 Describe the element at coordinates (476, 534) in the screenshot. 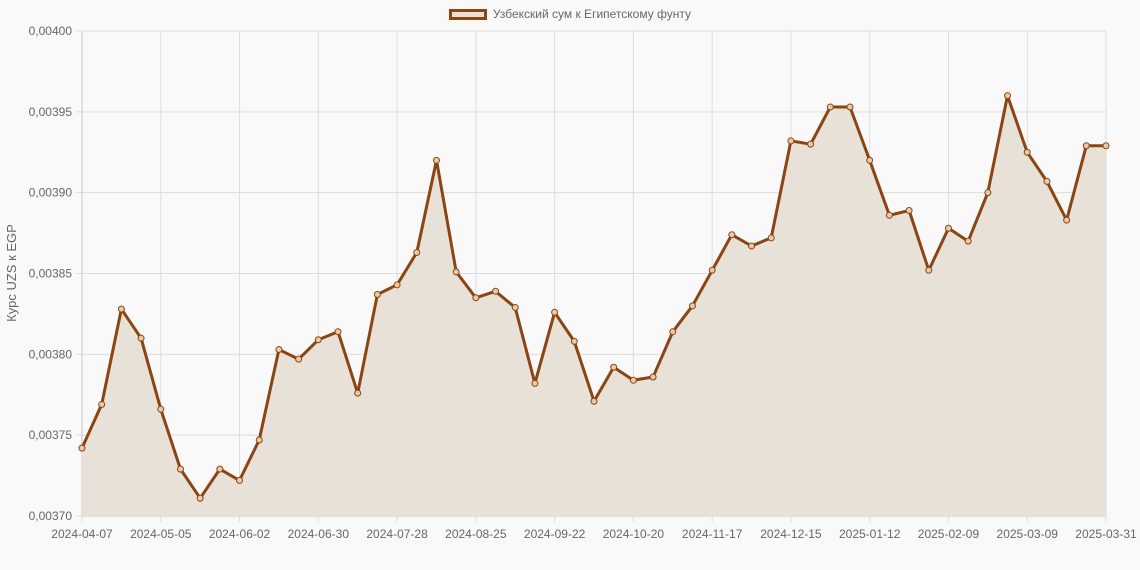

I see `x-tick-label: 2024-08-25` at that location.